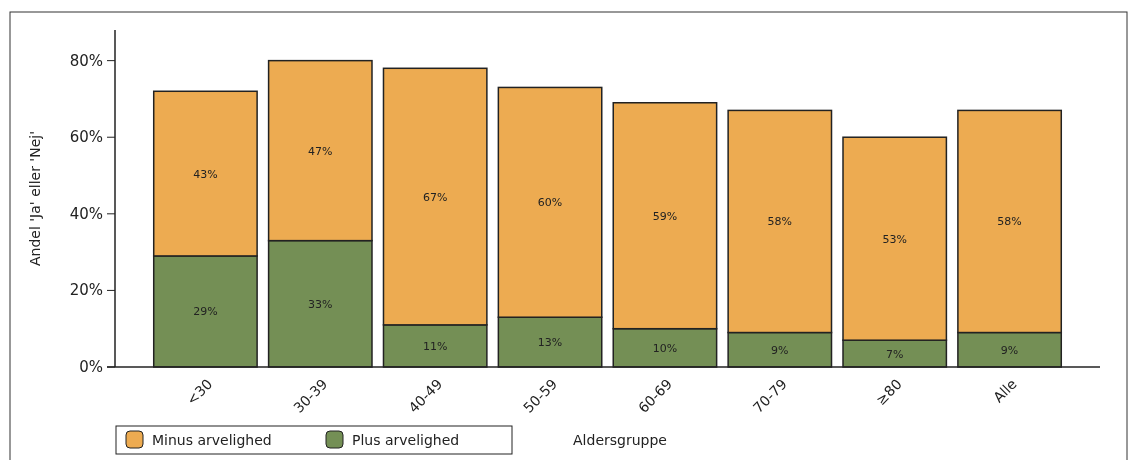  What do you see at coordinates (1005, 390) in the screenshot?
I see `x-tick-label: Alle` at bounding box center [1005, 390].